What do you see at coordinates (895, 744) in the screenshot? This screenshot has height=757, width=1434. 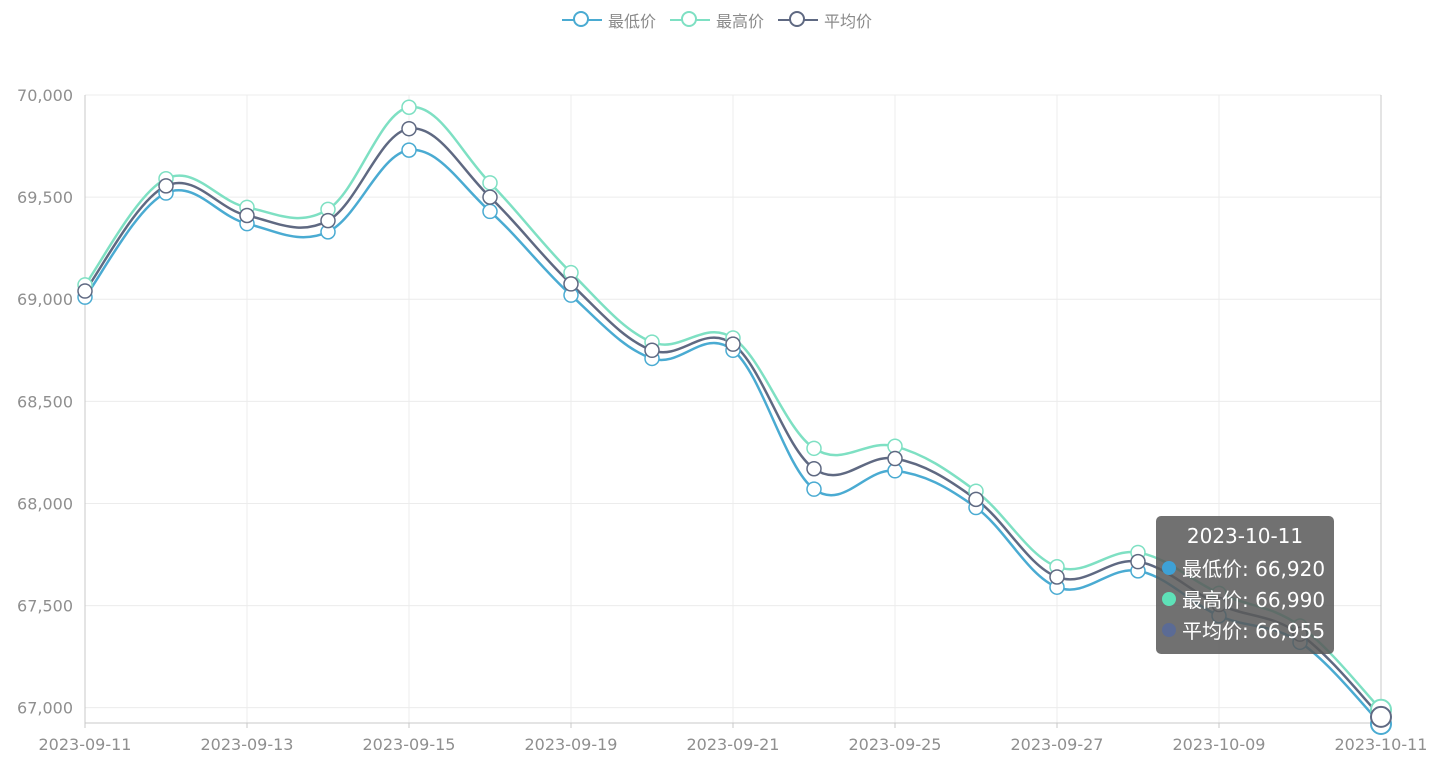 I see `x-tick-label: 2023-09-25` at bounding box center [895, 744].